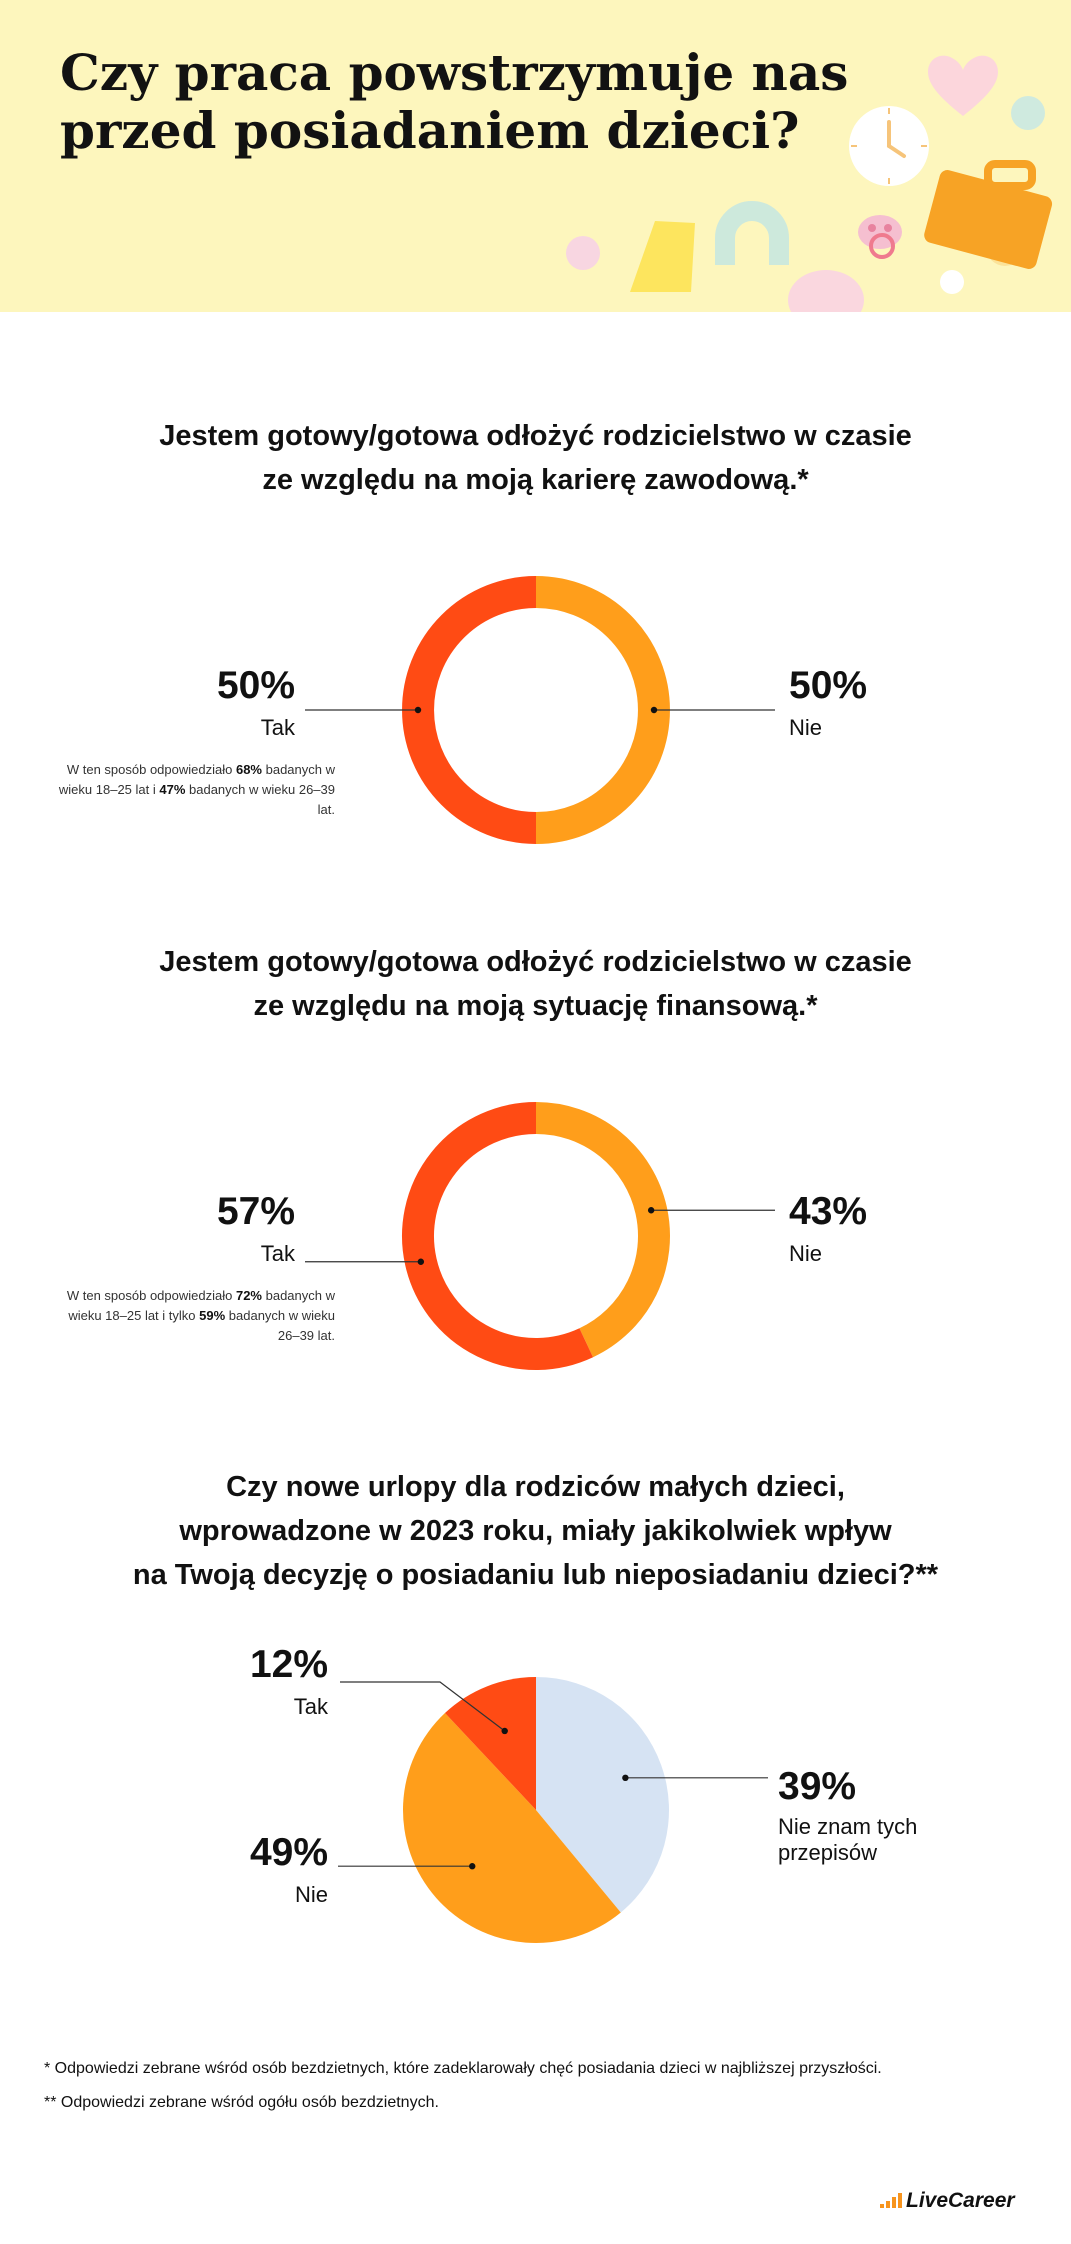  I want to click on decorative-illustrations, so click(809, 183).